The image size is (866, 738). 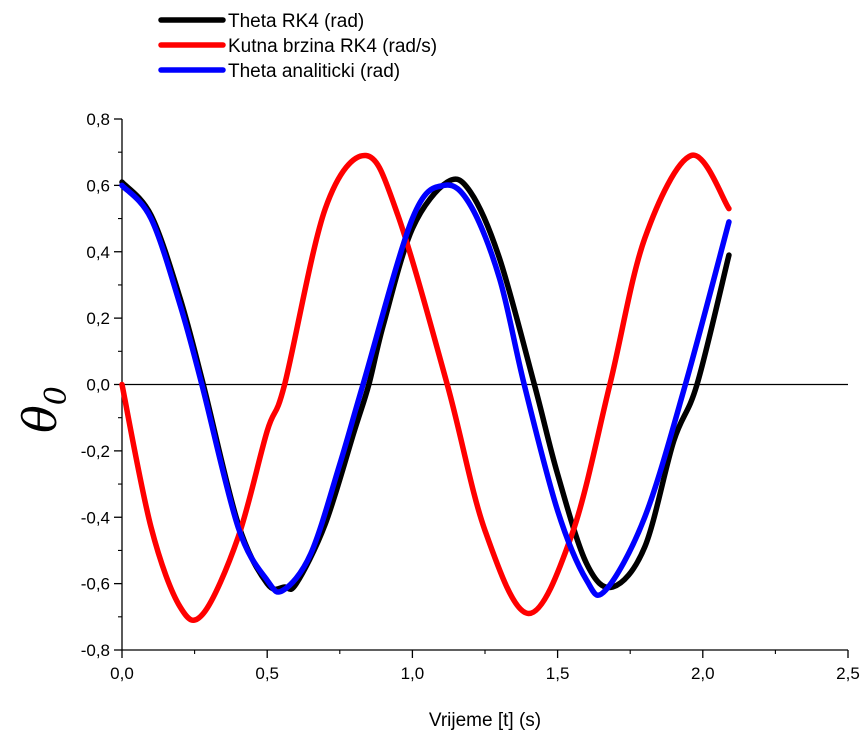 I want to click on x-tick-label: 2,5, so click(x=848, y=673).